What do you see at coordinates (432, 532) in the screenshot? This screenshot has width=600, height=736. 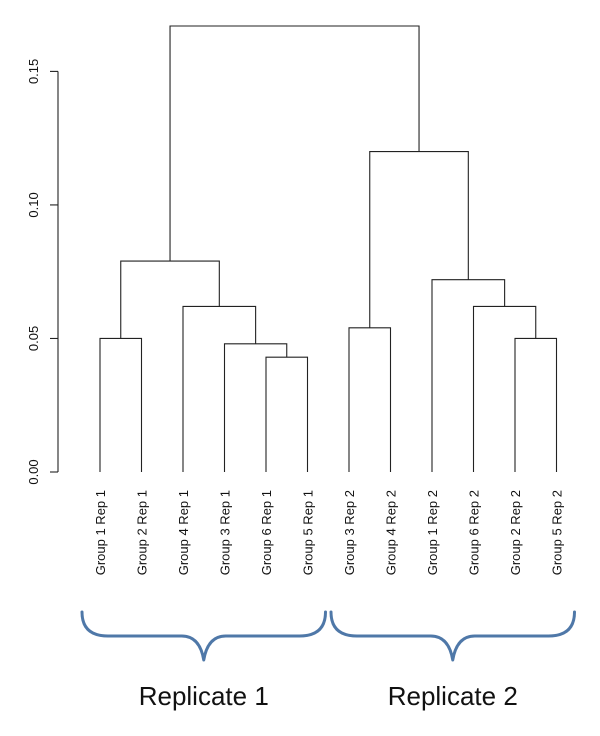 I see `leaf-label: Group 1 Rep 2` at bounding box center [432, 532].